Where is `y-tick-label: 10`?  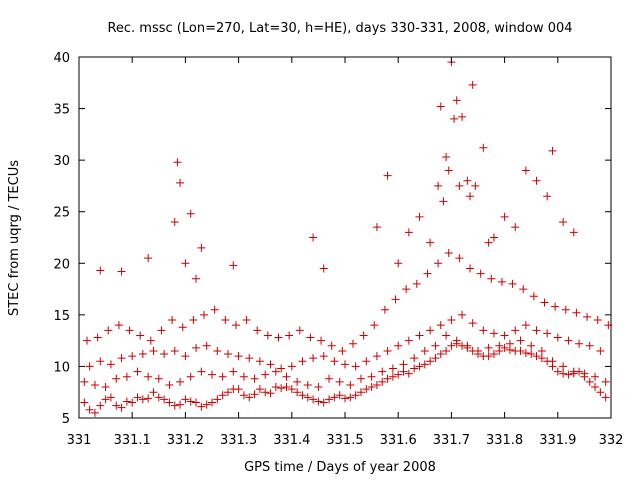 y-tick-label: 10 is located at coordinates (61, 367).